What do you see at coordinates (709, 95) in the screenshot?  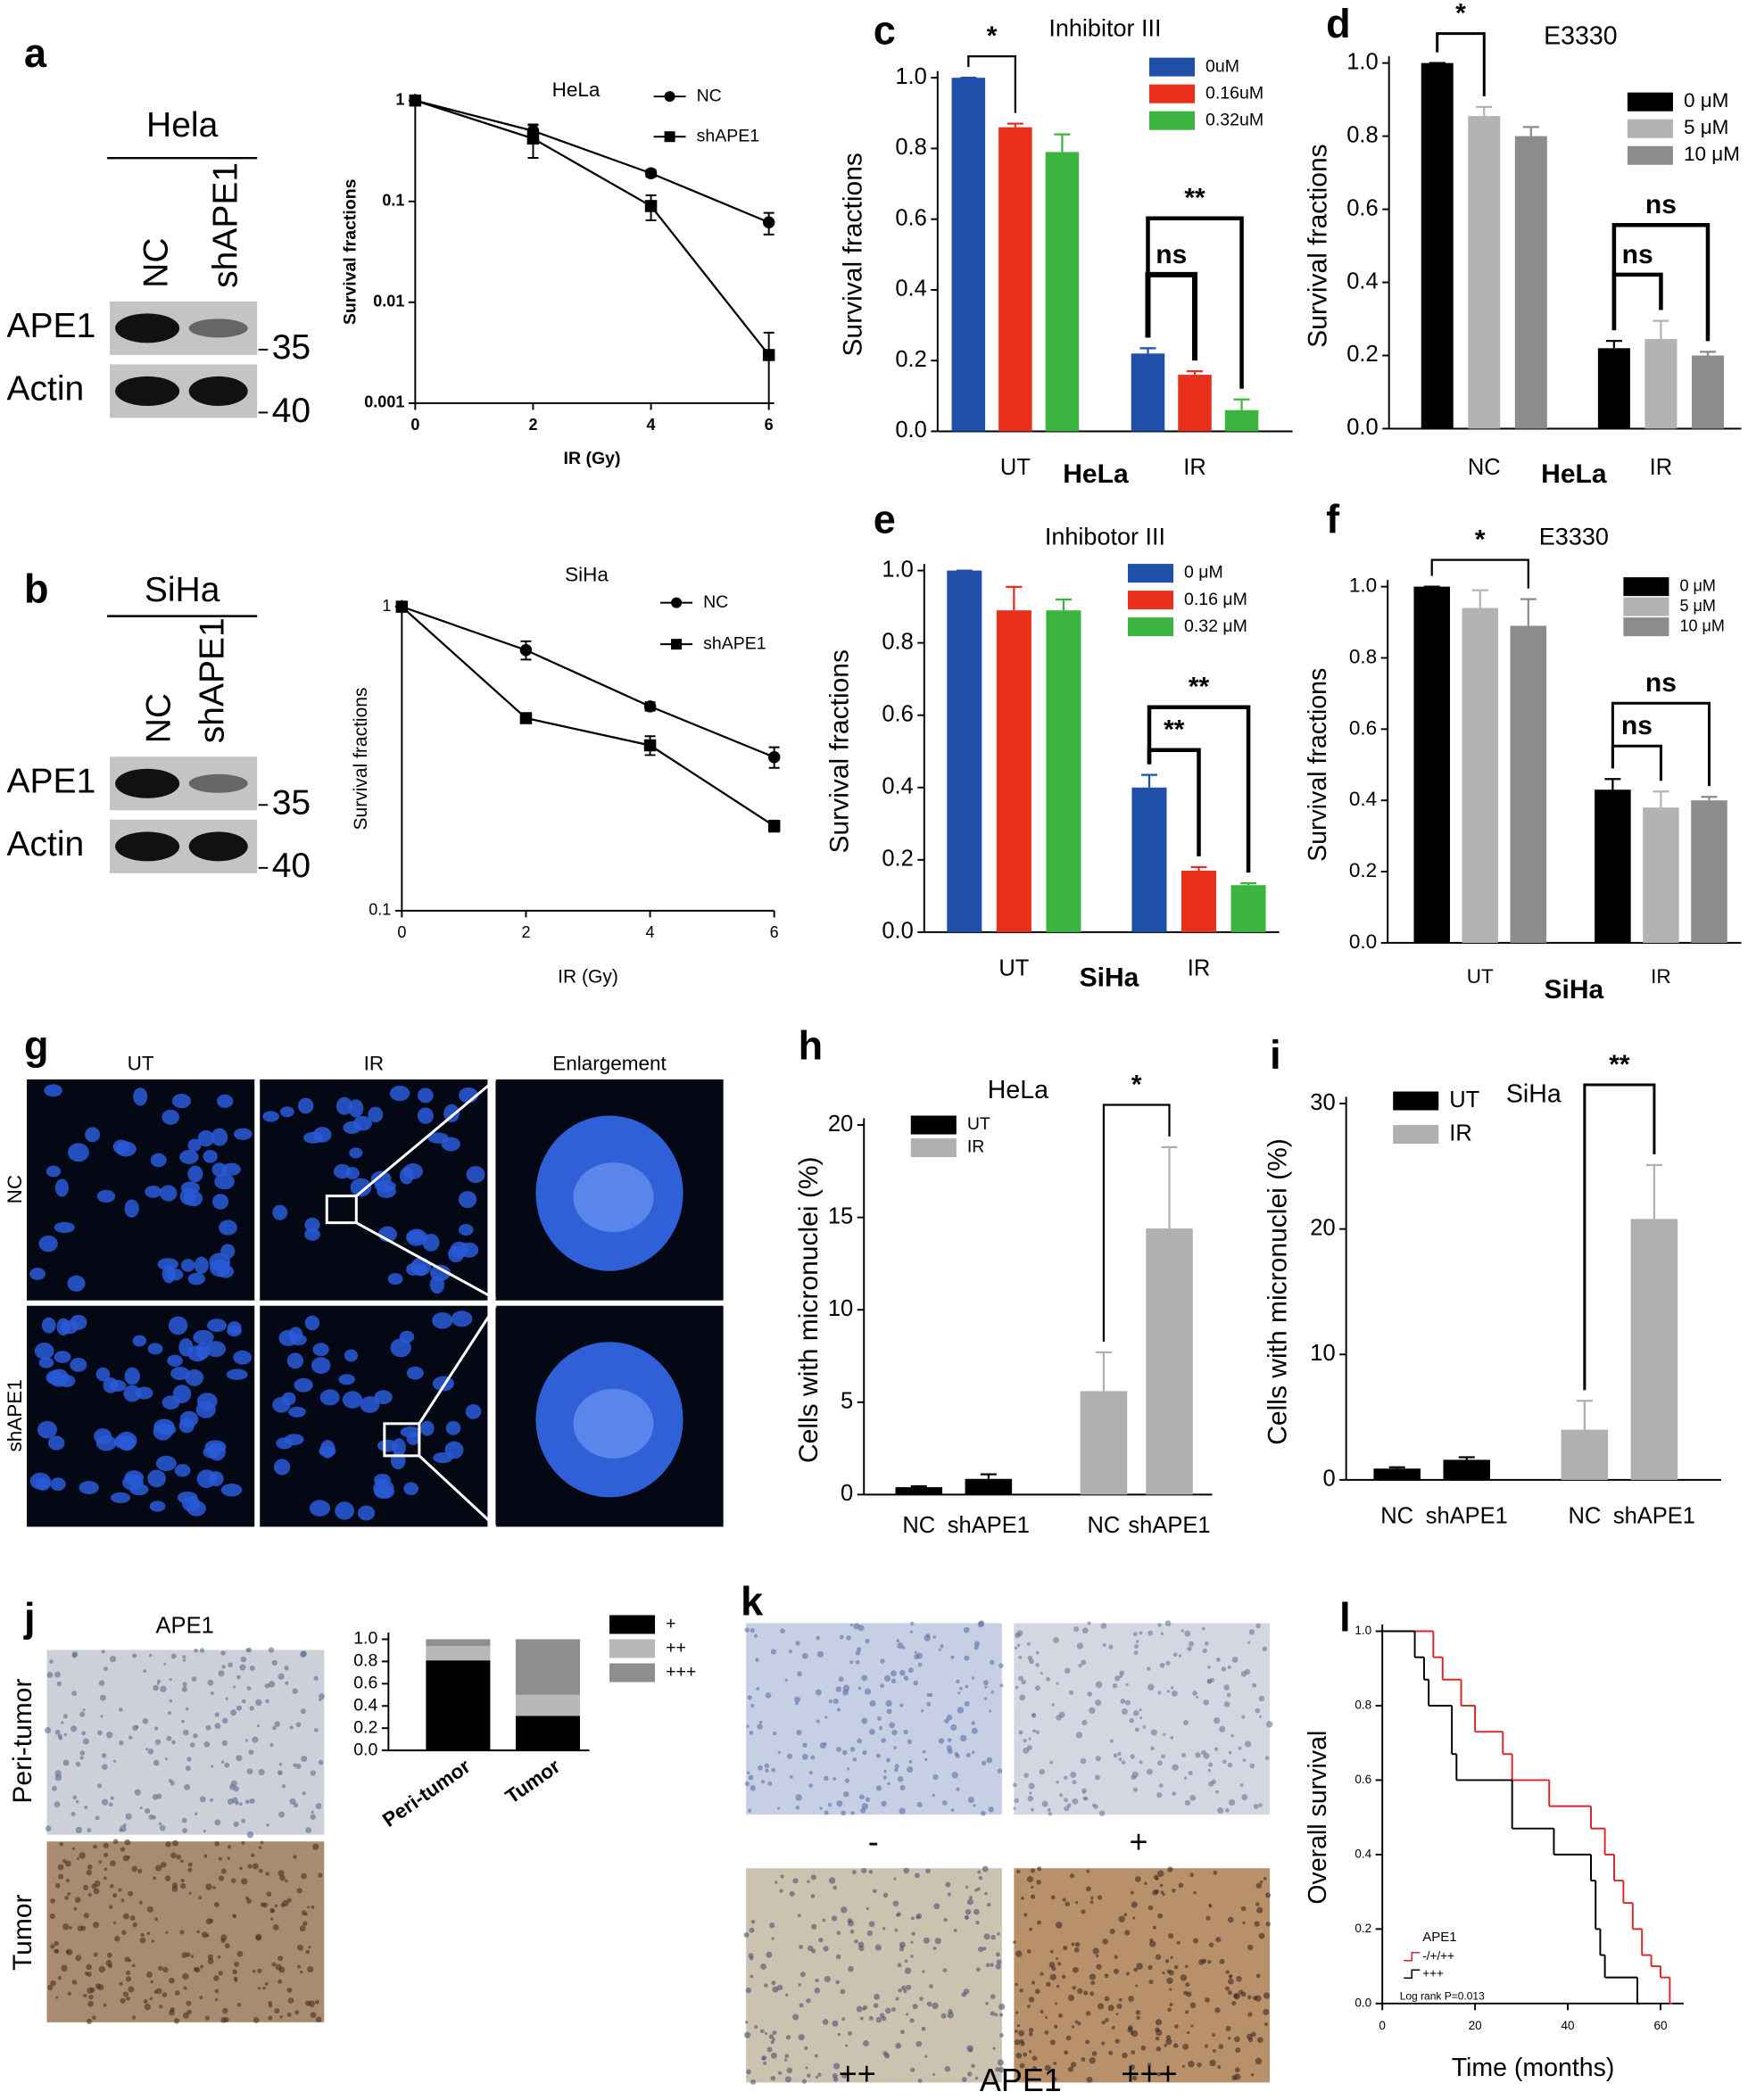 I see `legend-label: NC` at bounding box center [709, 95].